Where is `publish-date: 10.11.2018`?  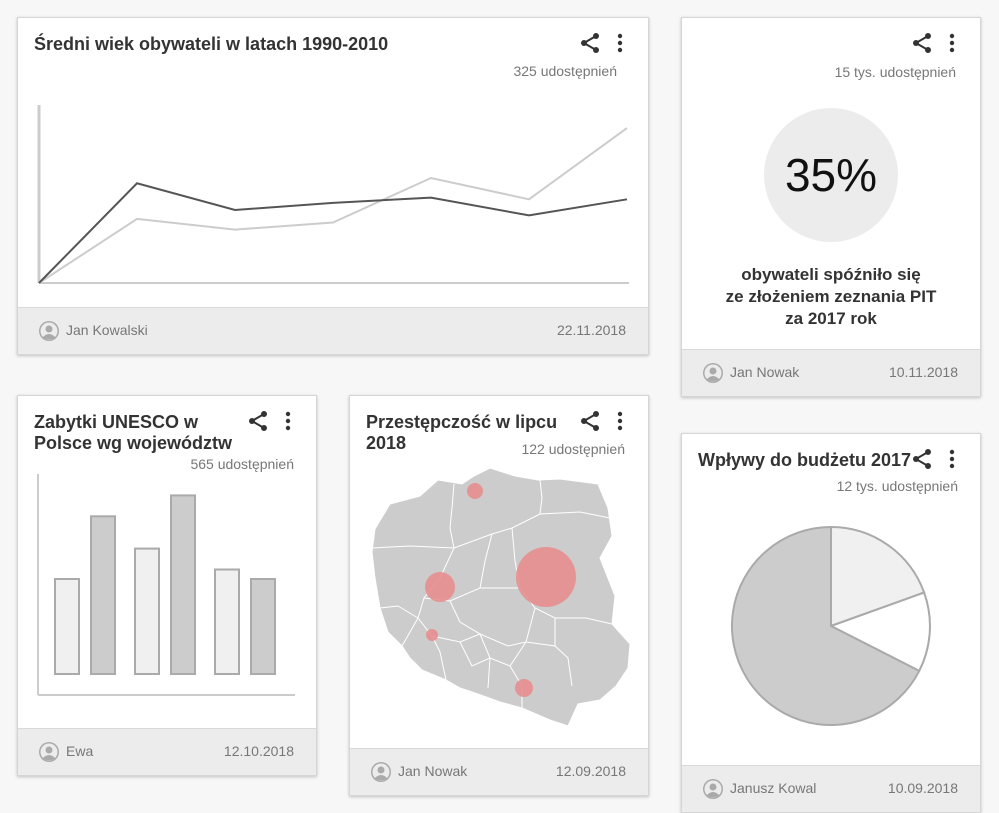 publish-date: 10.11.2018 is located at coordinates (923, 372).